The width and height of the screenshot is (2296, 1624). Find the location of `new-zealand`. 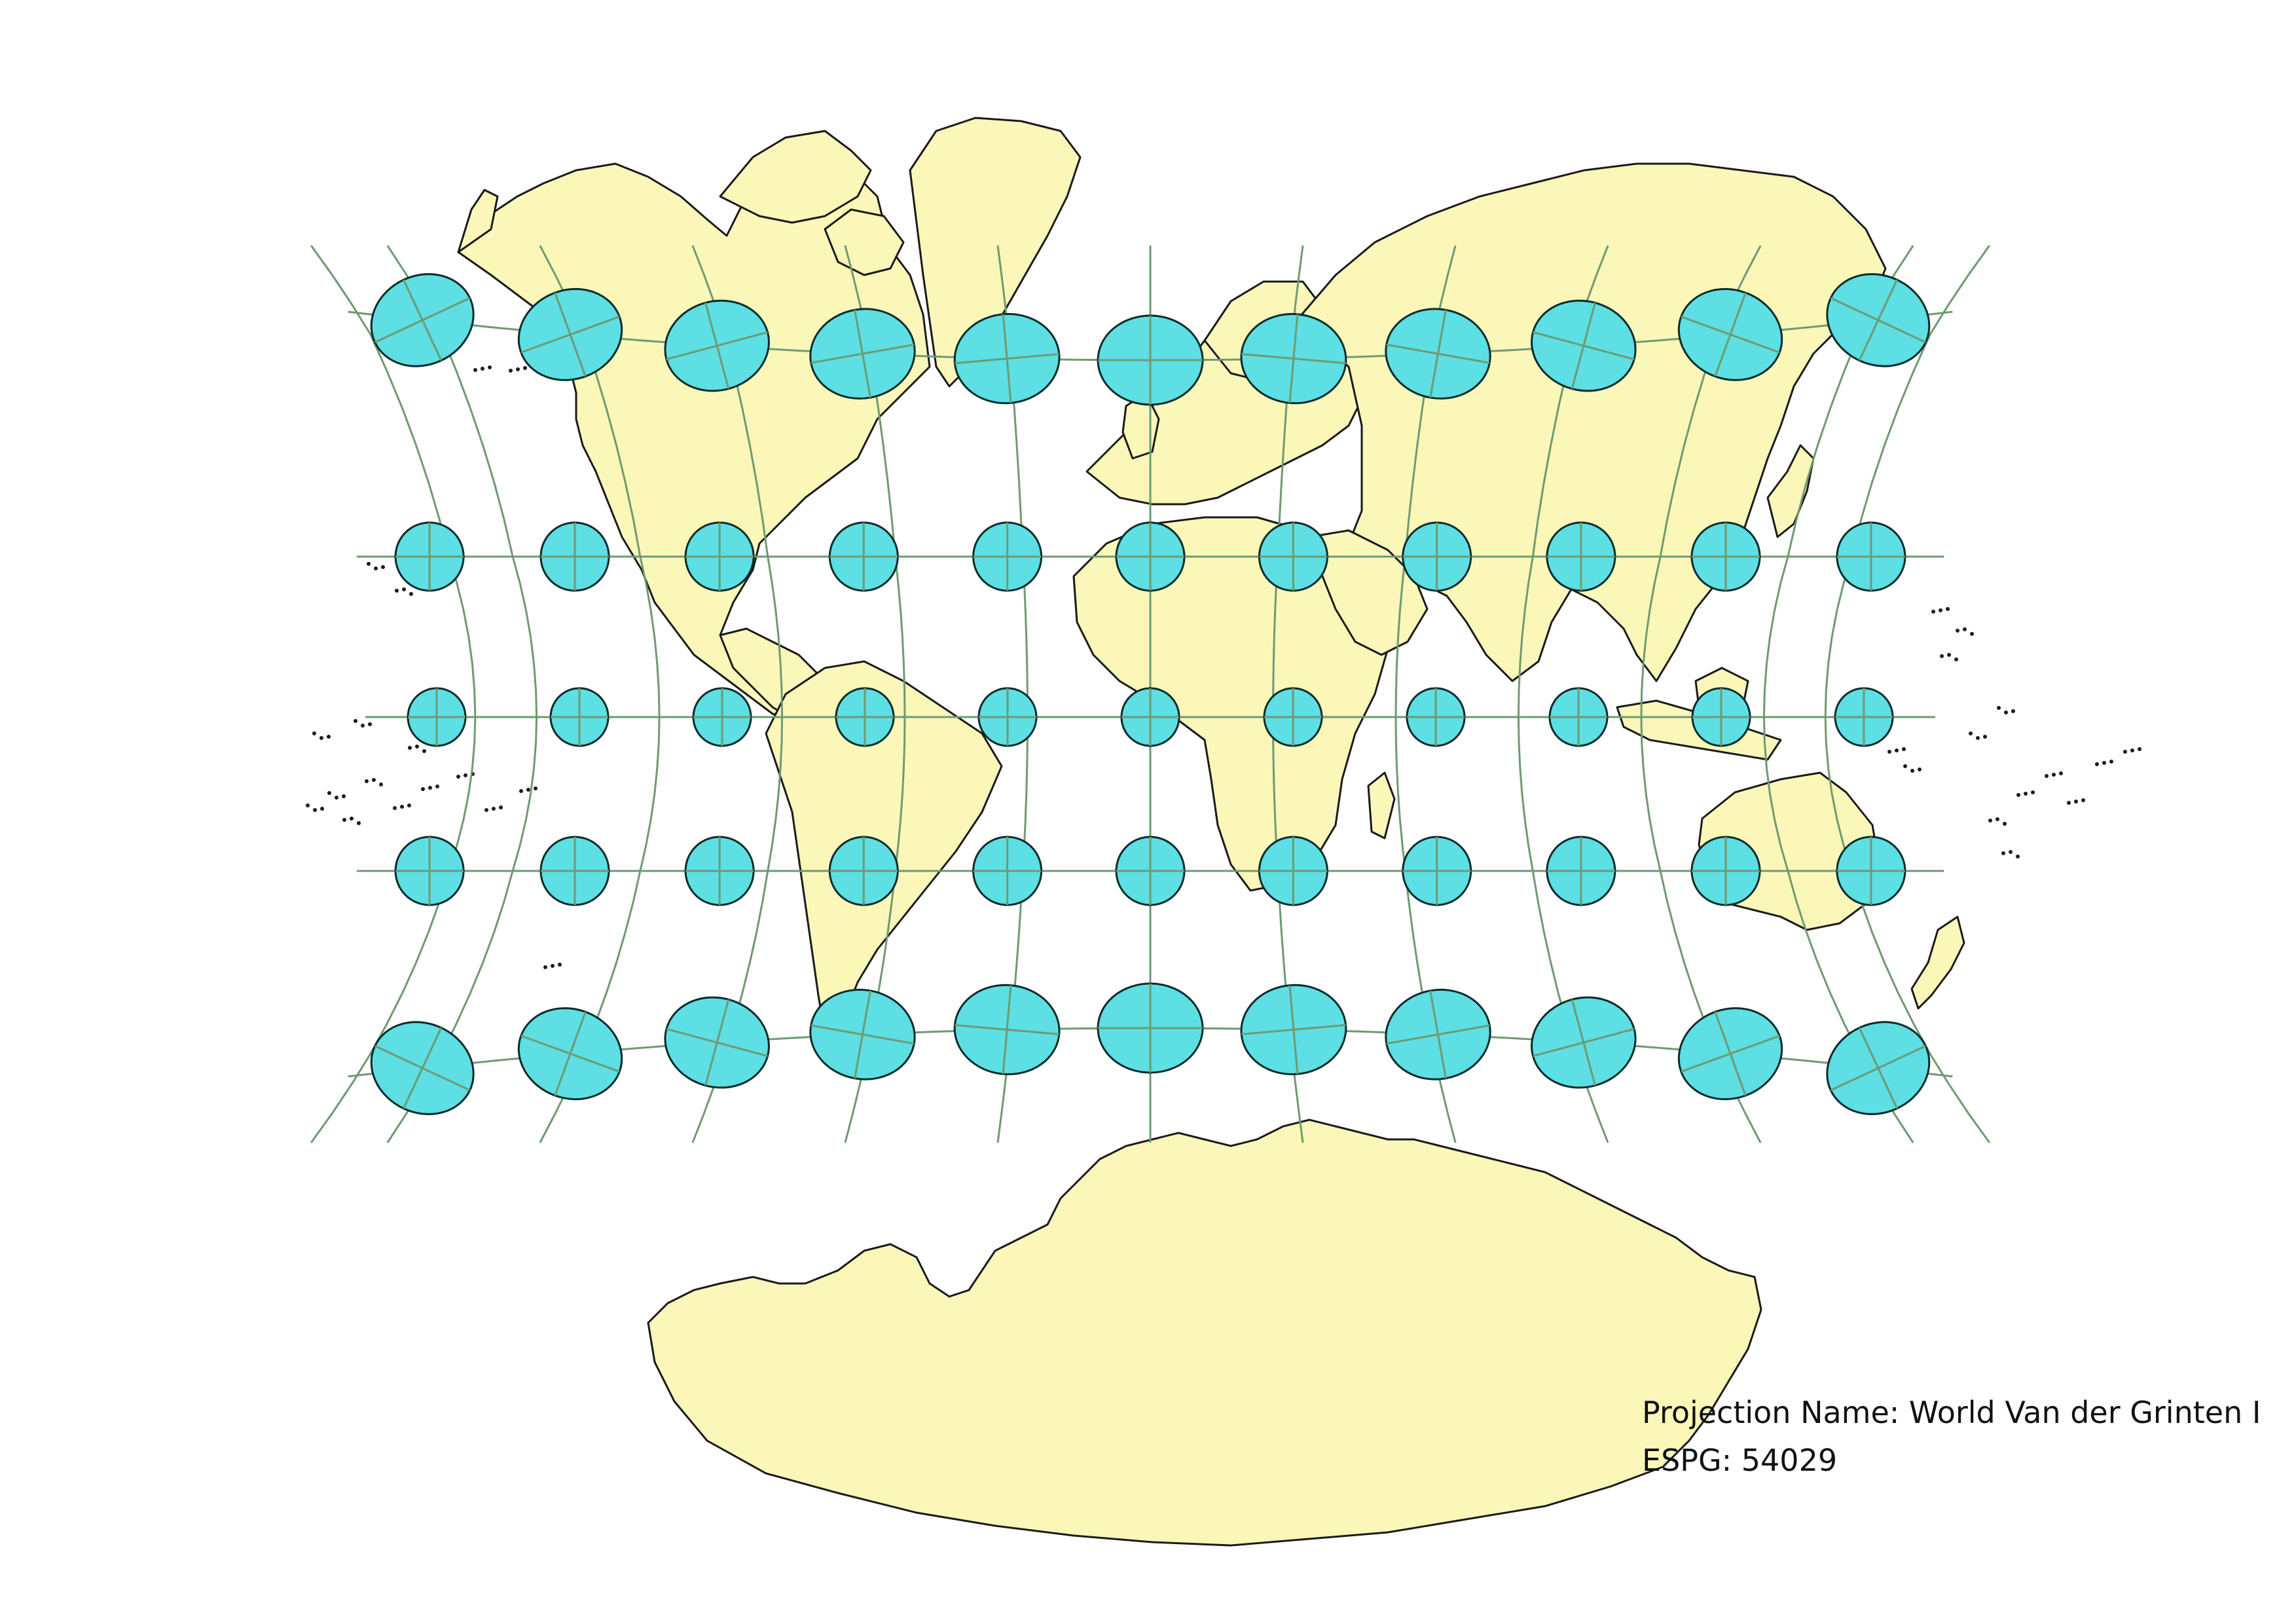

new-zealand is located at coordinates (1937, 962).